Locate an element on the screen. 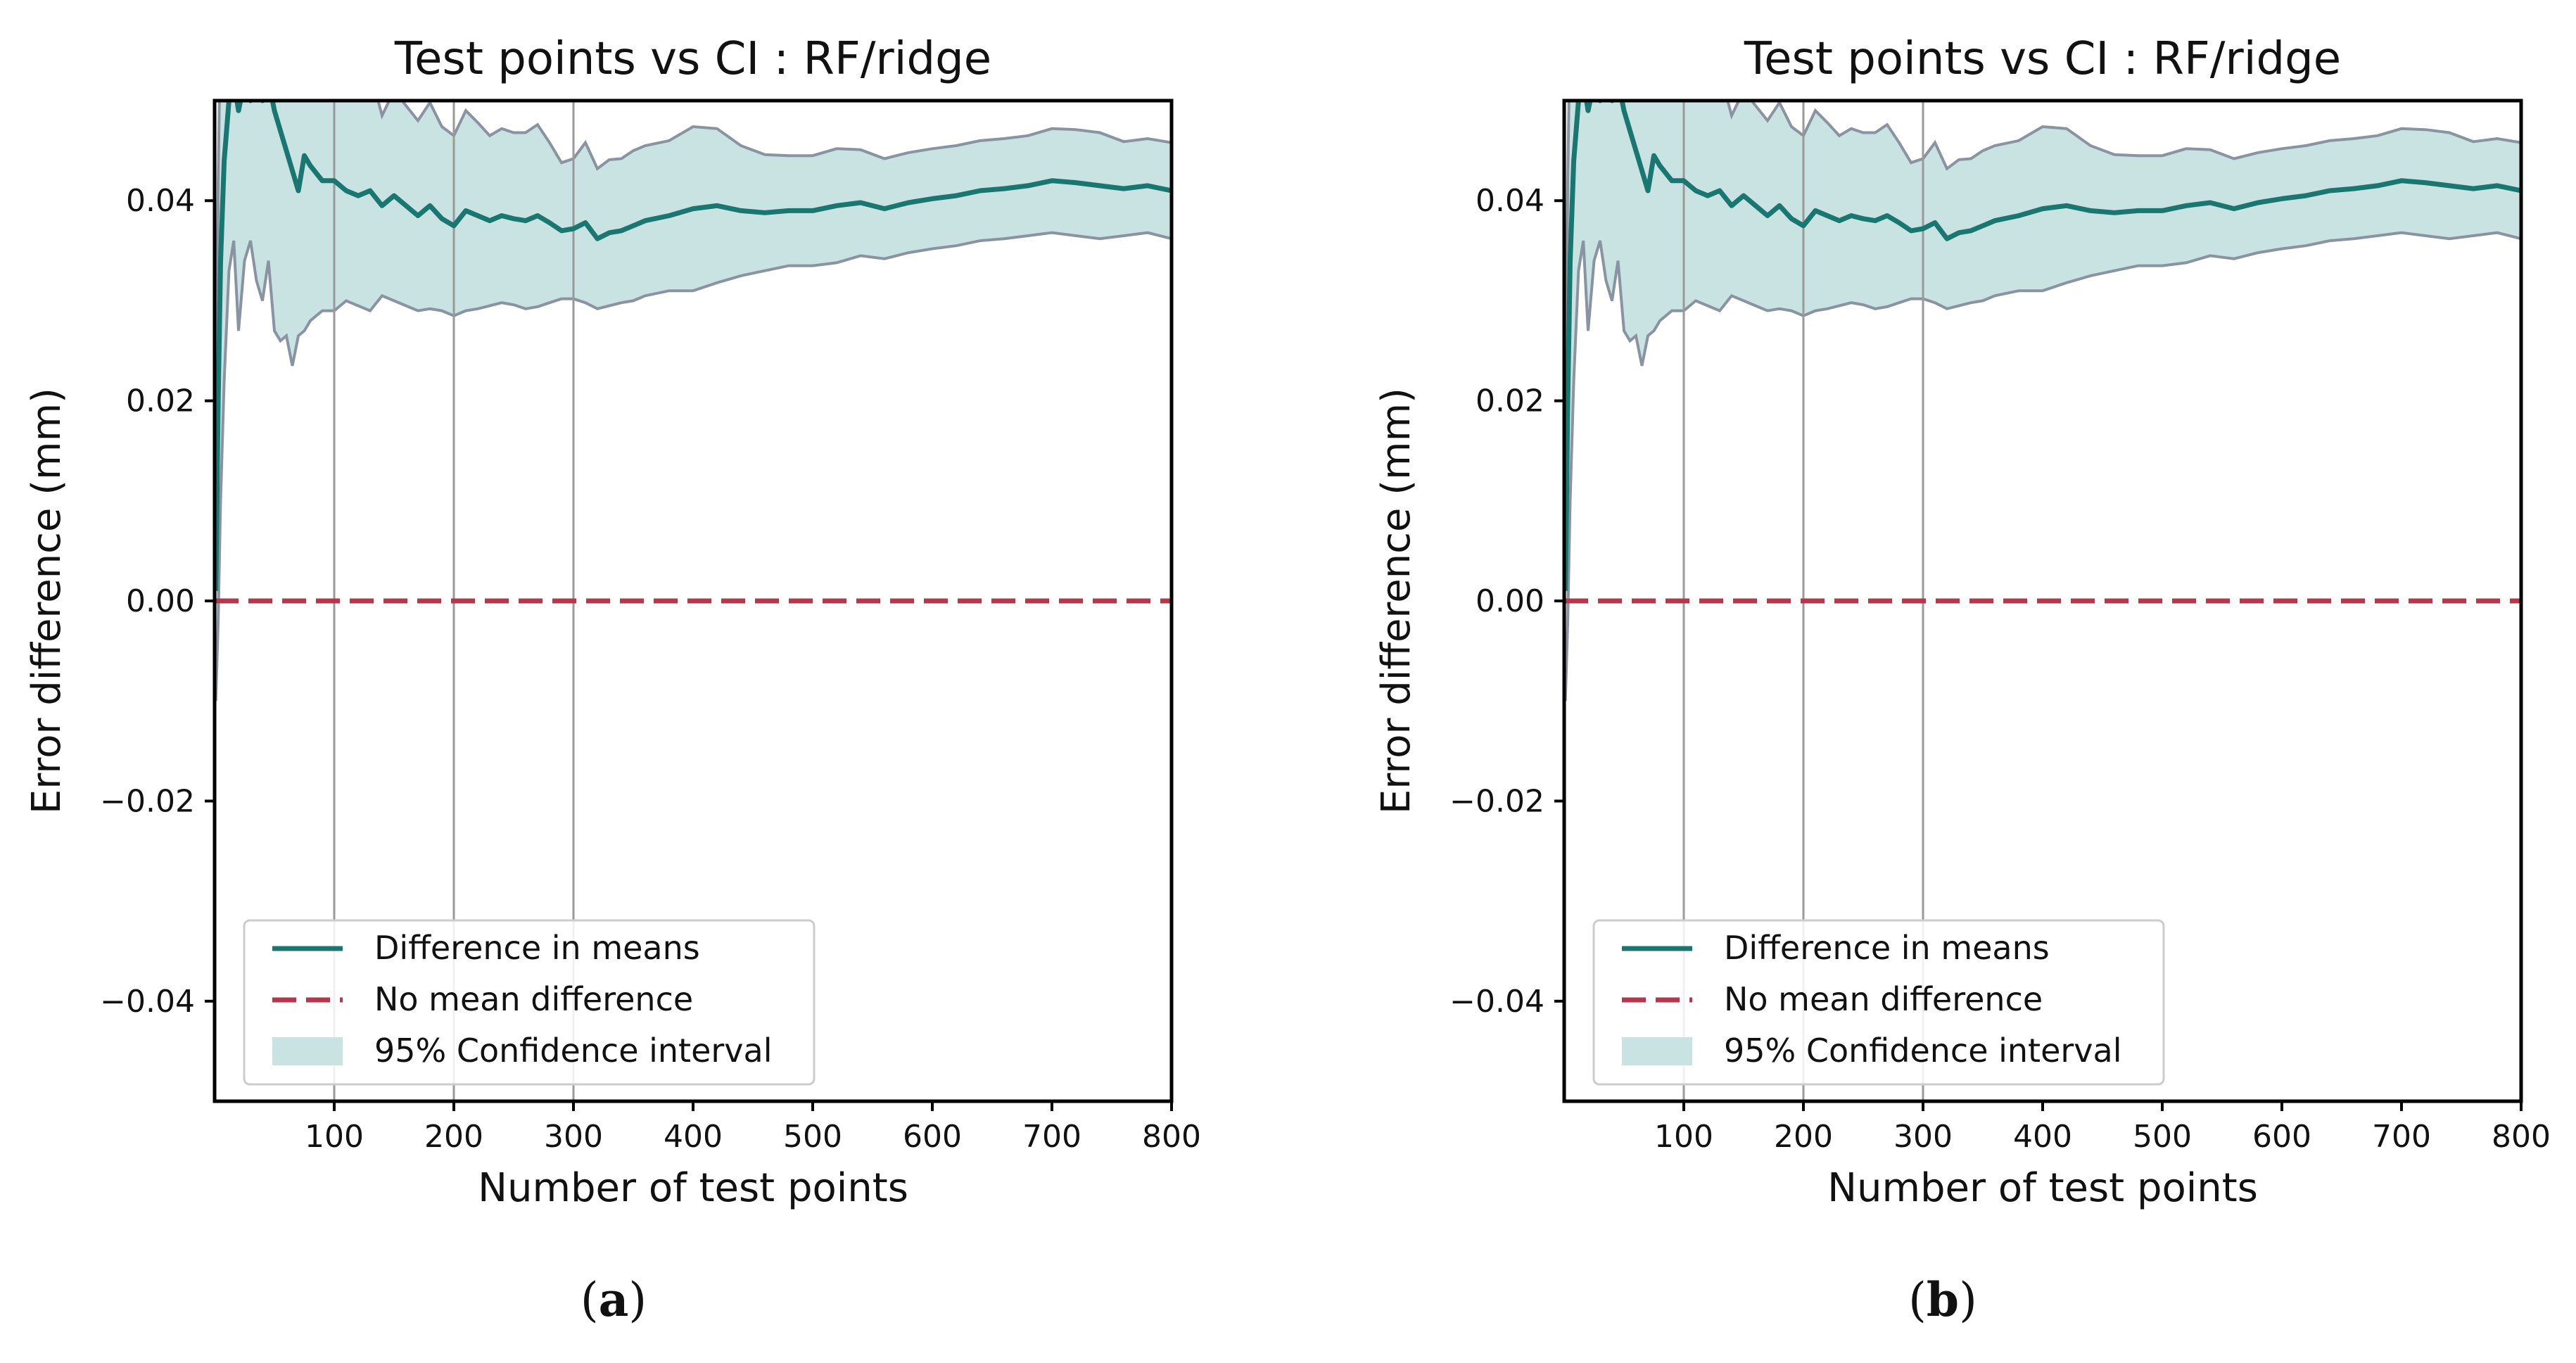  panel-label: (b) is located at coordinates (1942, 1299).